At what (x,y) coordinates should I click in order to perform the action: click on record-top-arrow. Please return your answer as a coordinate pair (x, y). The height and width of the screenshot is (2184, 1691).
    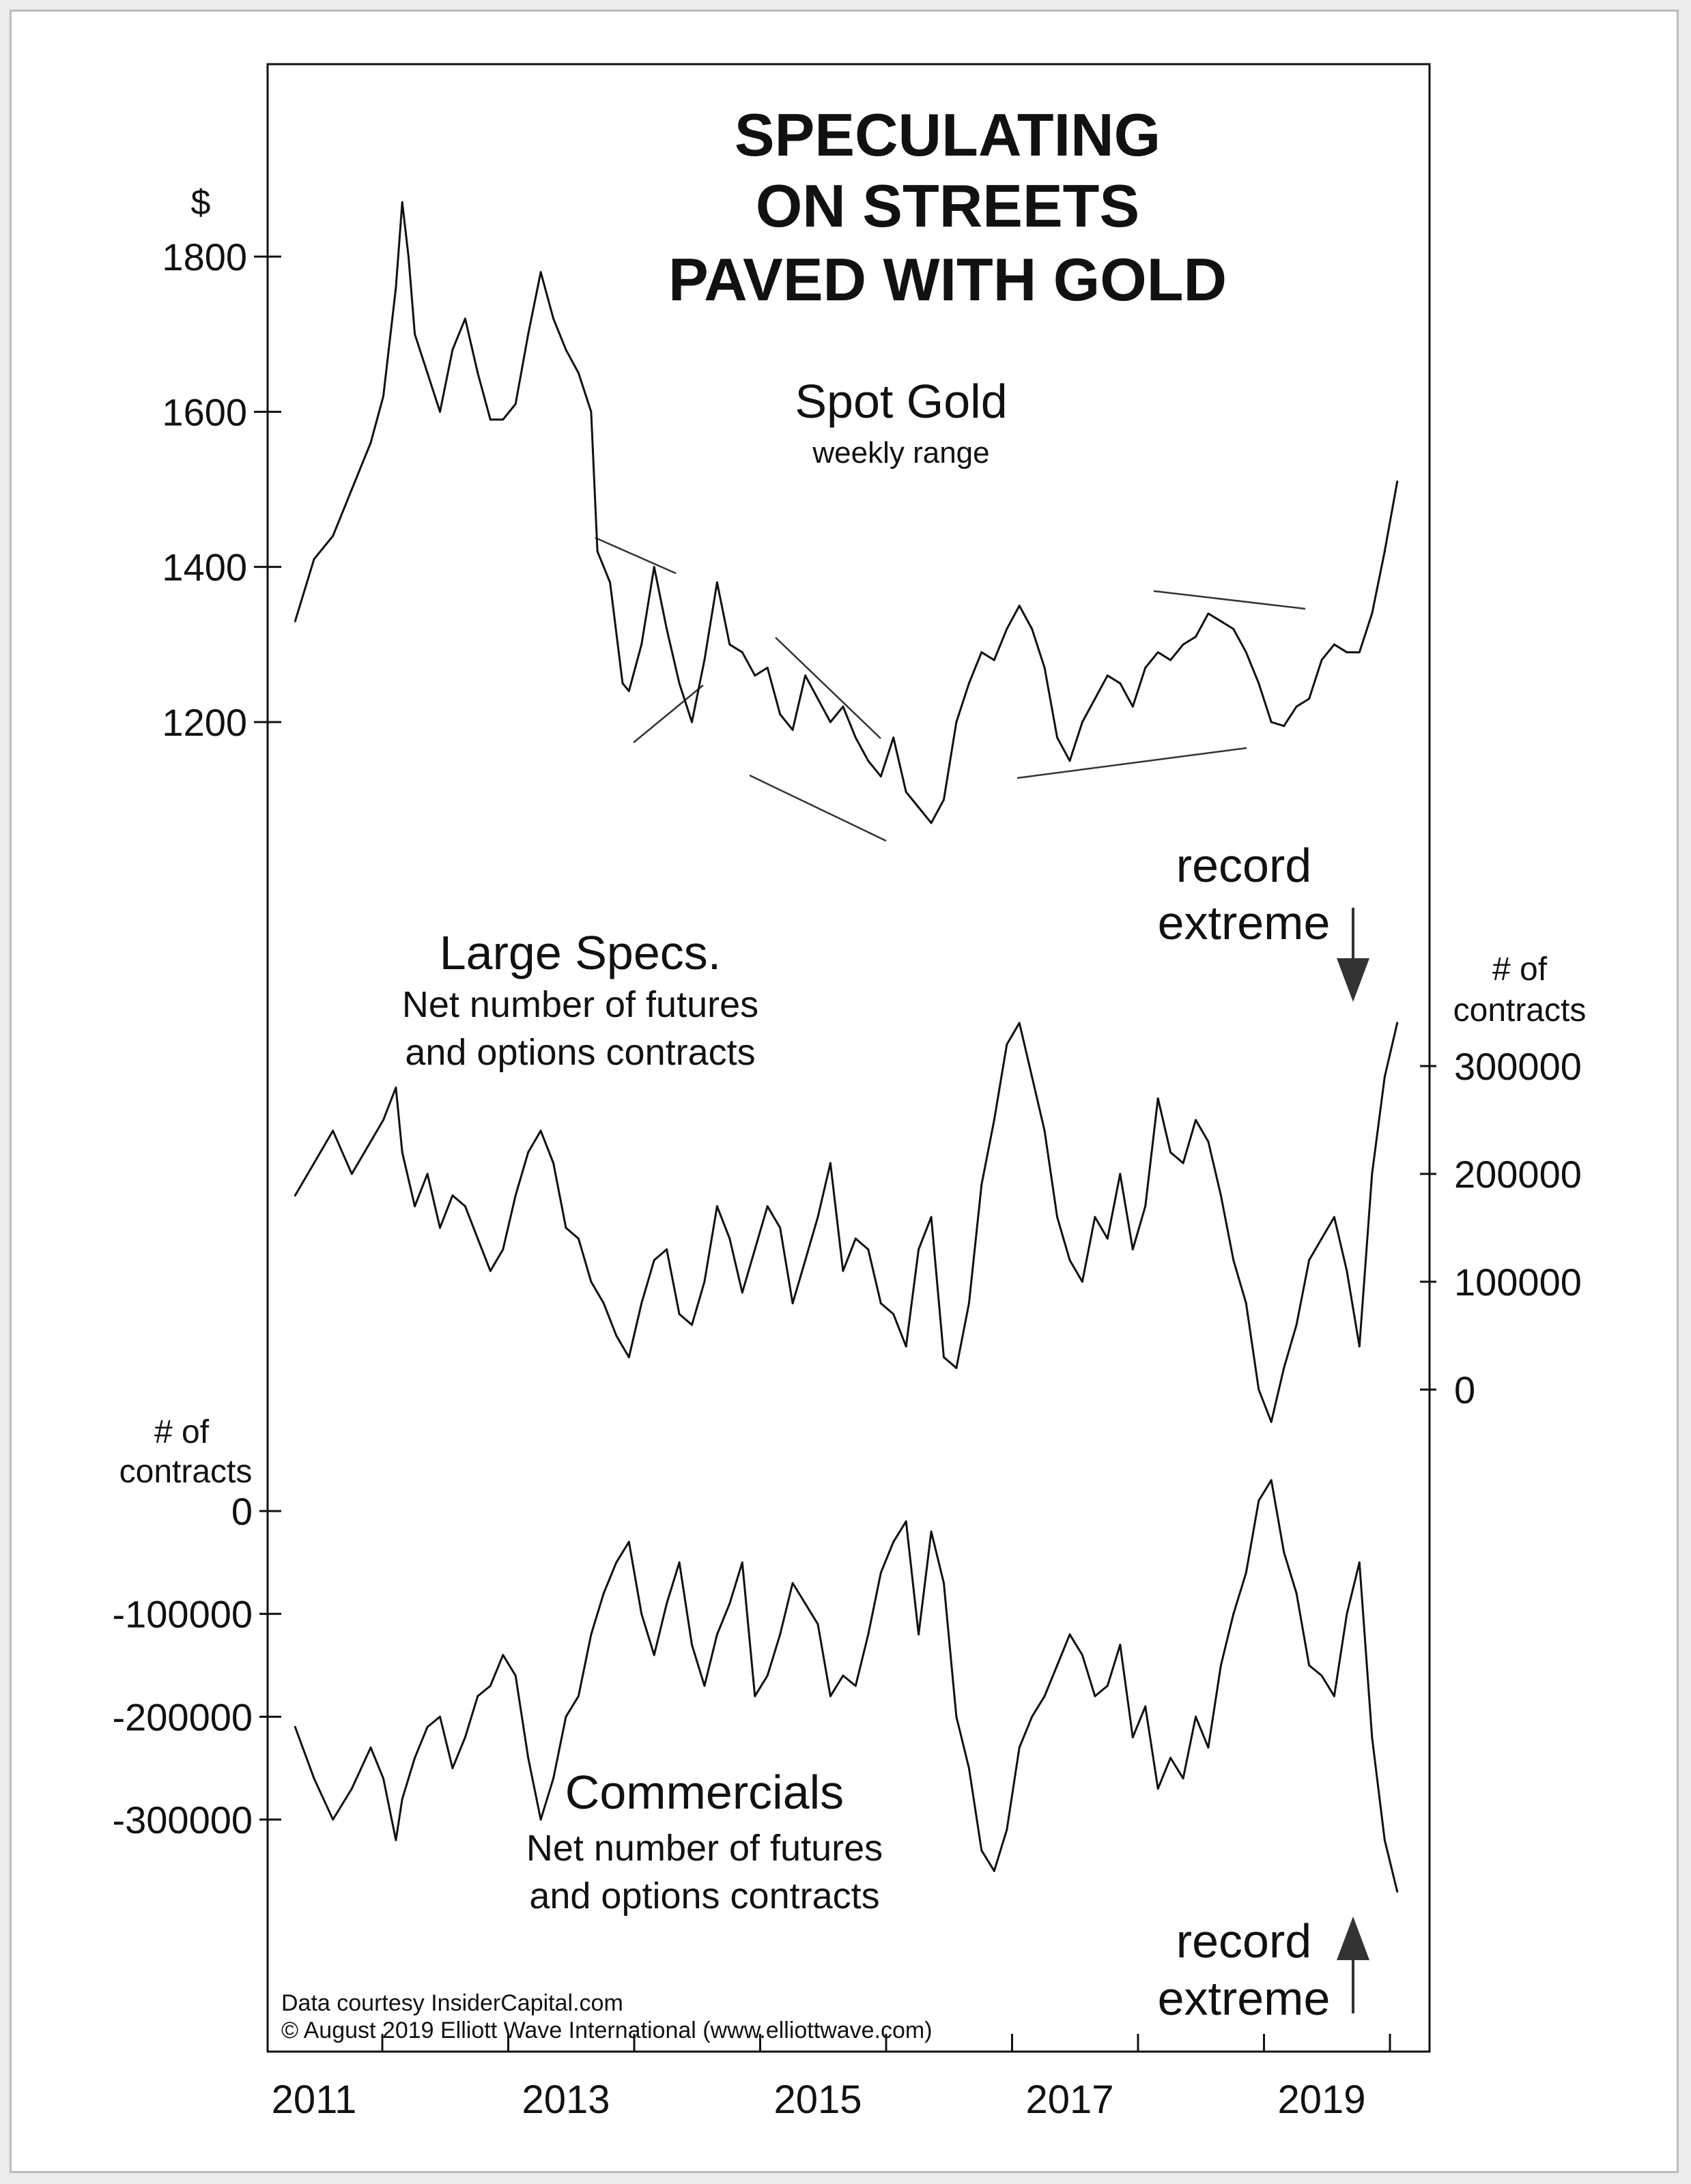
    Looking at the image, I should click on (1353, 955).